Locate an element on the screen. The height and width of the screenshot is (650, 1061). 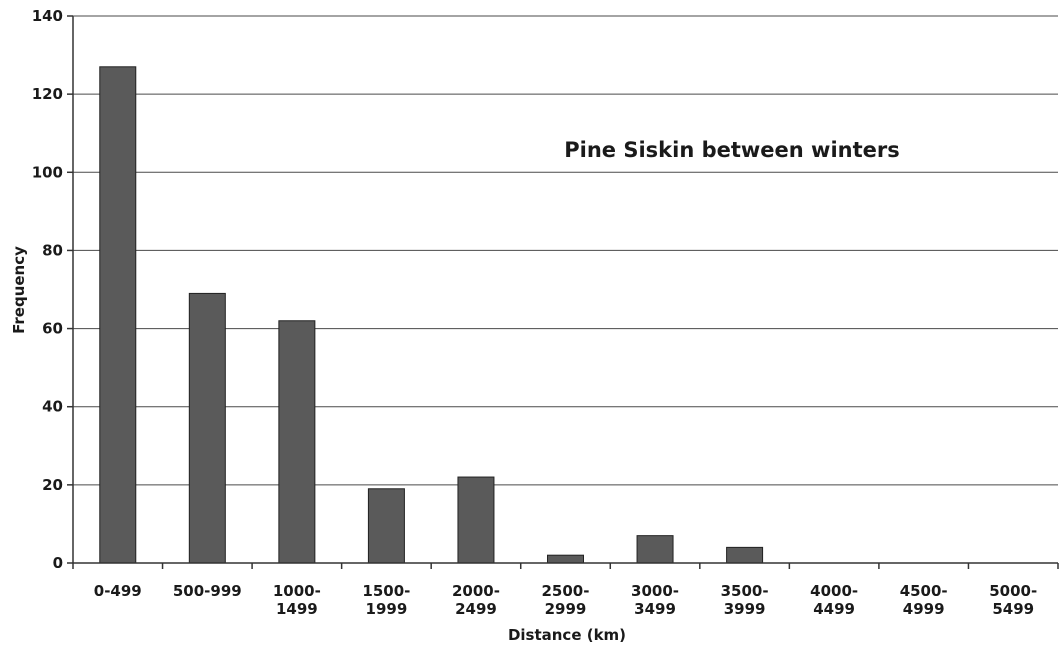
x-category-label: 3500-3999 is located at coordinates (745, 600).